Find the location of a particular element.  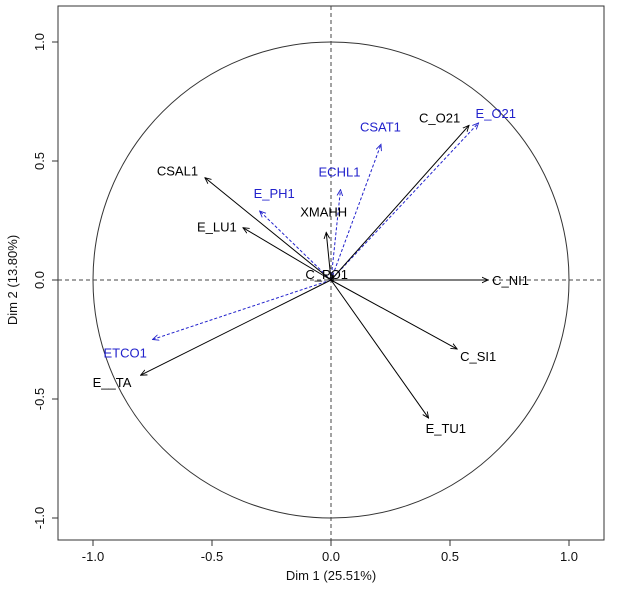

arrow-e--ta is located at coordinates (236, 327).